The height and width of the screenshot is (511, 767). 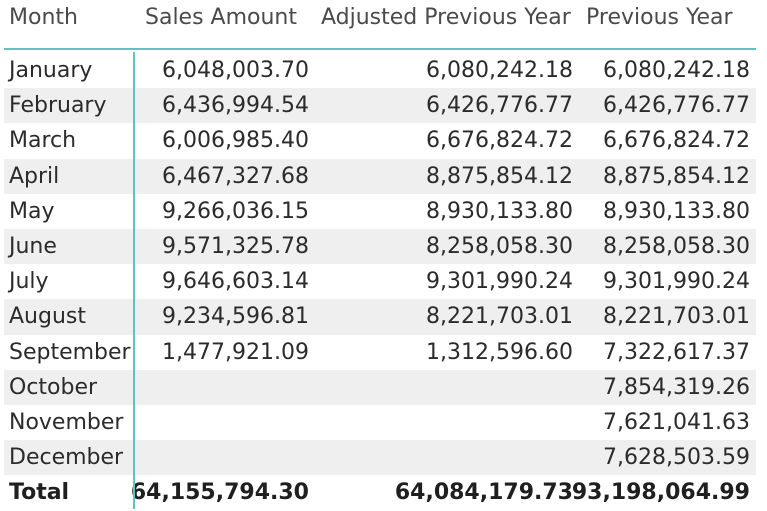 I want to click on month-cell: May, so click(x=32, y=211).